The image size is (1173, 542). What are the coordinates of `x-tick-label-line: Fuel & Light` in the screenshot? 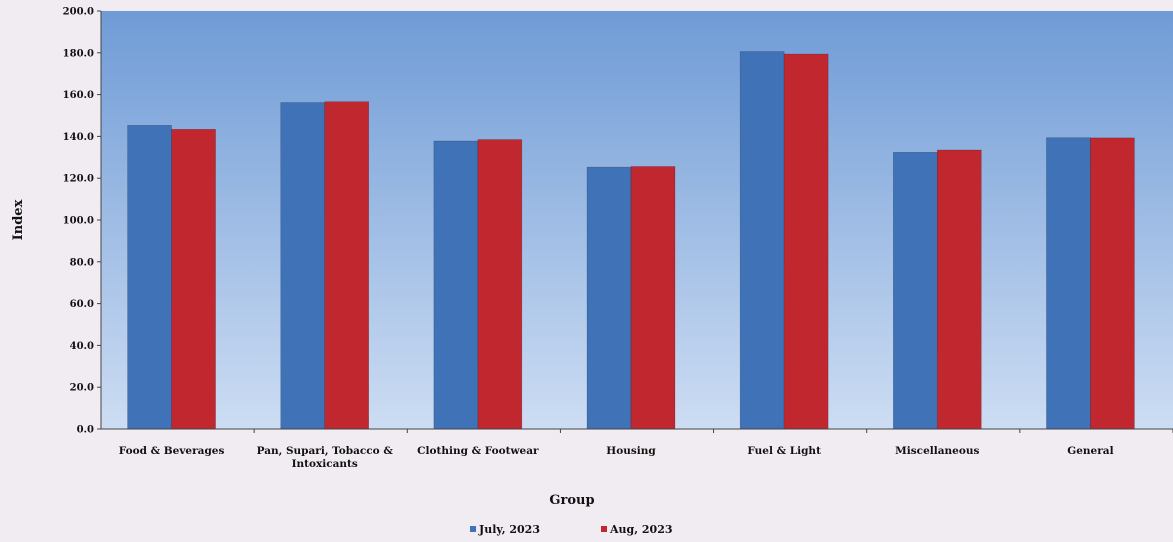 It's located at (784, 451).